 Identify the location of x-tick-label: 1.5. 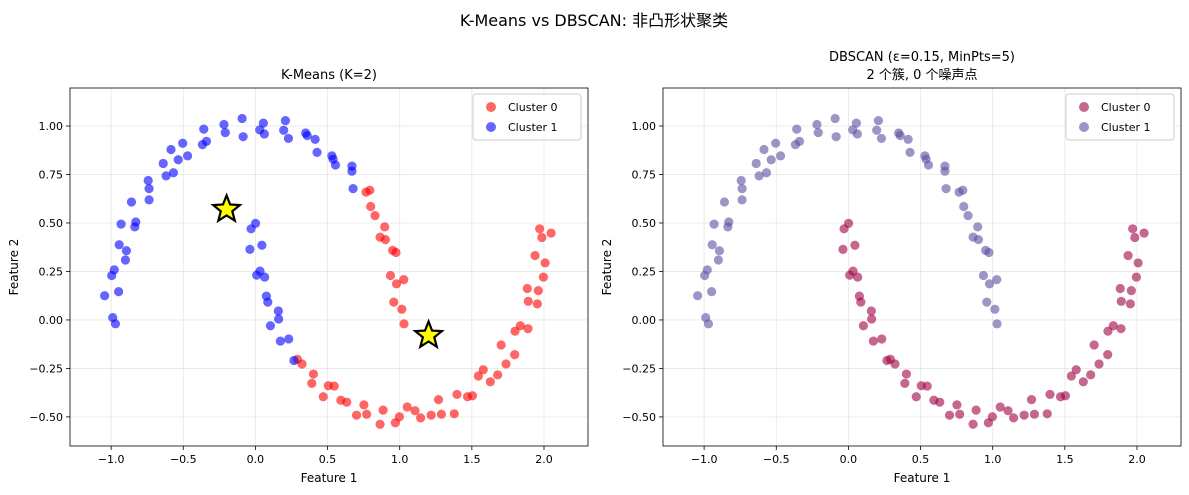
(1065, 459).